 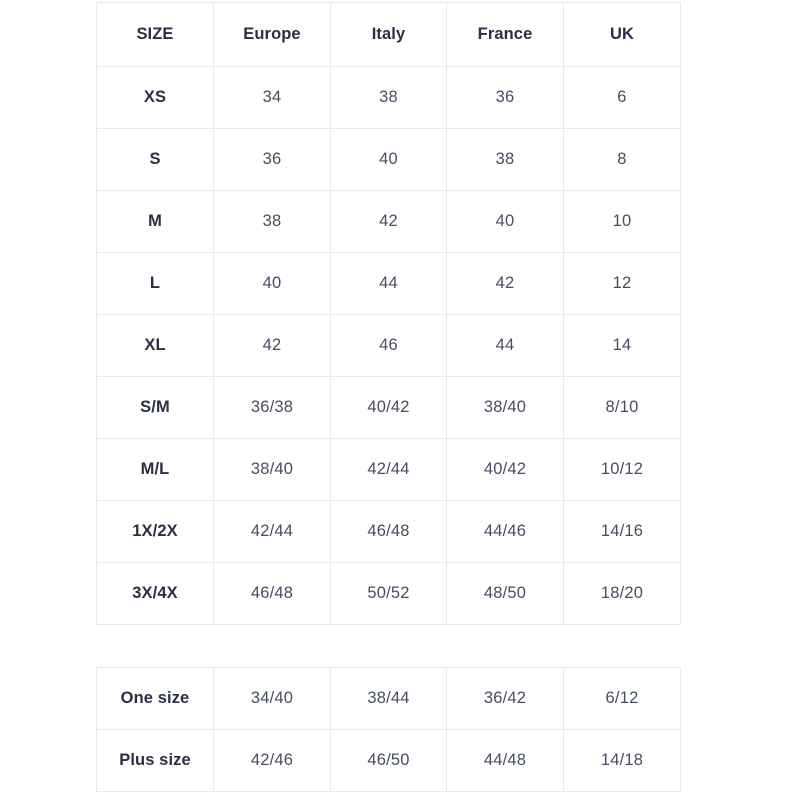 What do you see at coordinates (622, 407) in the screenshot?
I see `cell-uk: 8/10` at bounding box center [622, 407].